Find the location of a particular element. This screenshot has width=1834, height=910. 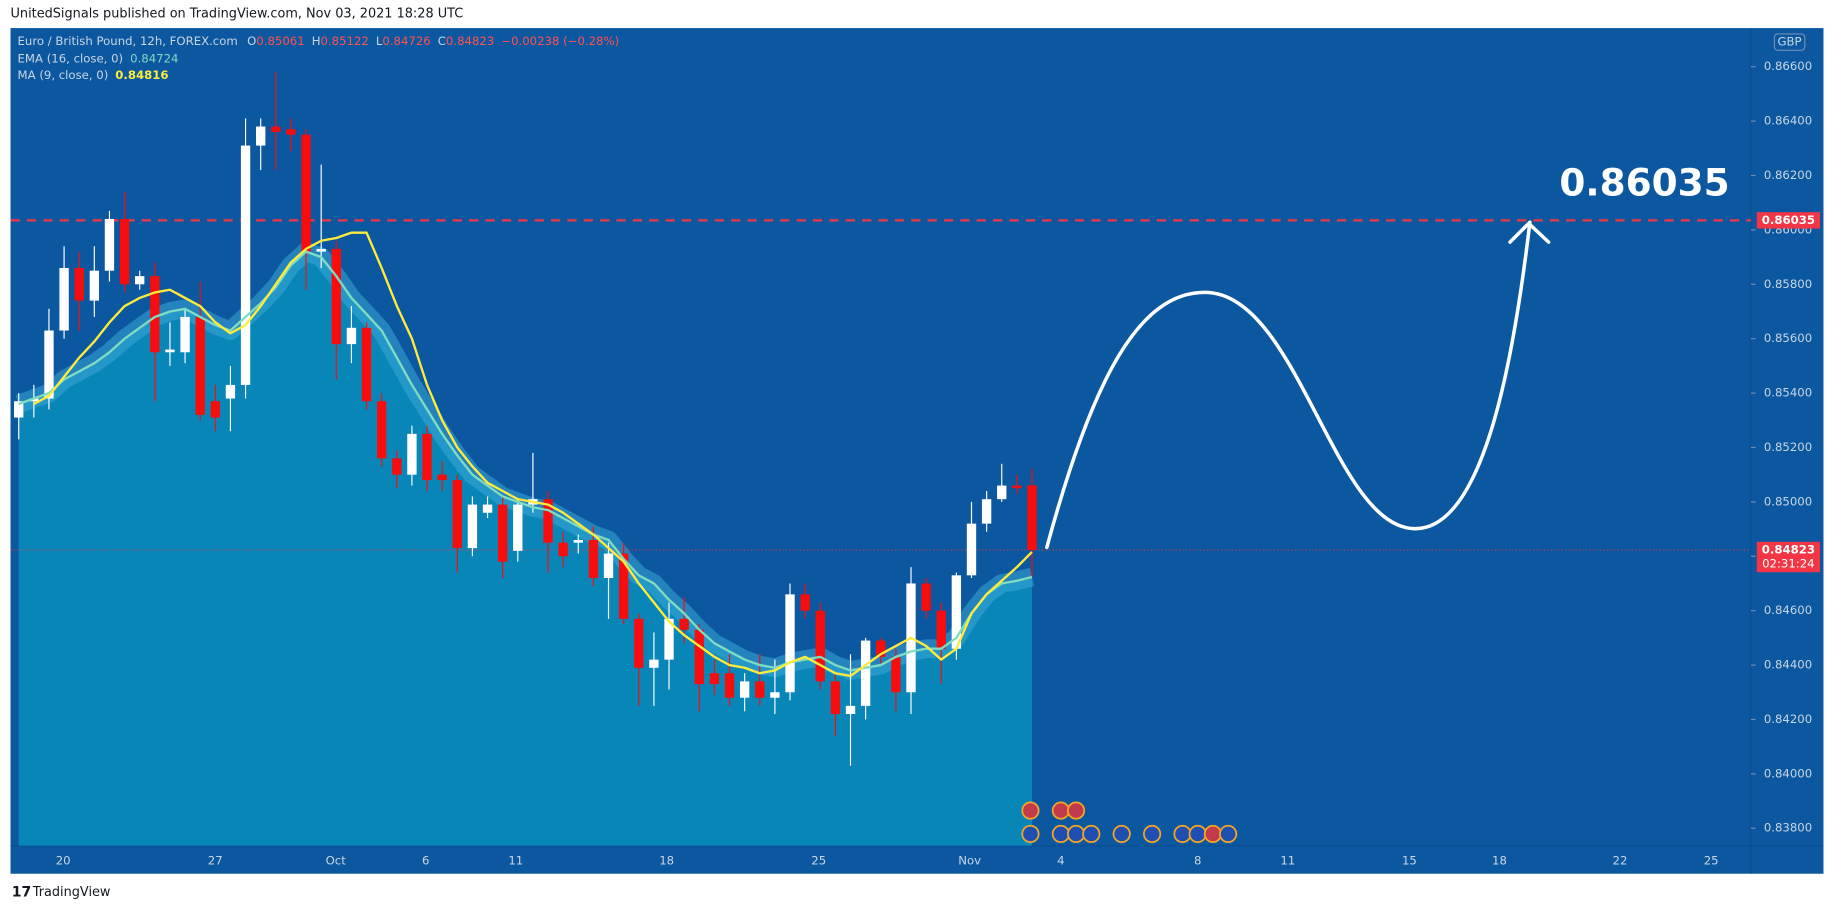

ohlc-value: 0.85122 is located at coordinates (345, 40).